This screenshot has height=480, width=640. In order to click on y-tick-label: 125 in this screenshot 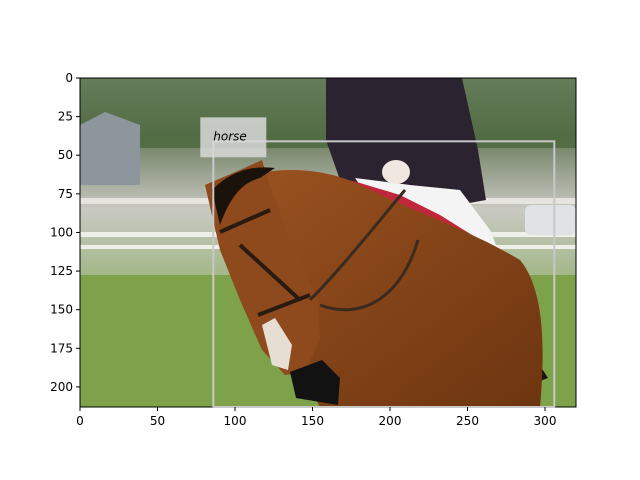, I will do `click(61, 271)`.